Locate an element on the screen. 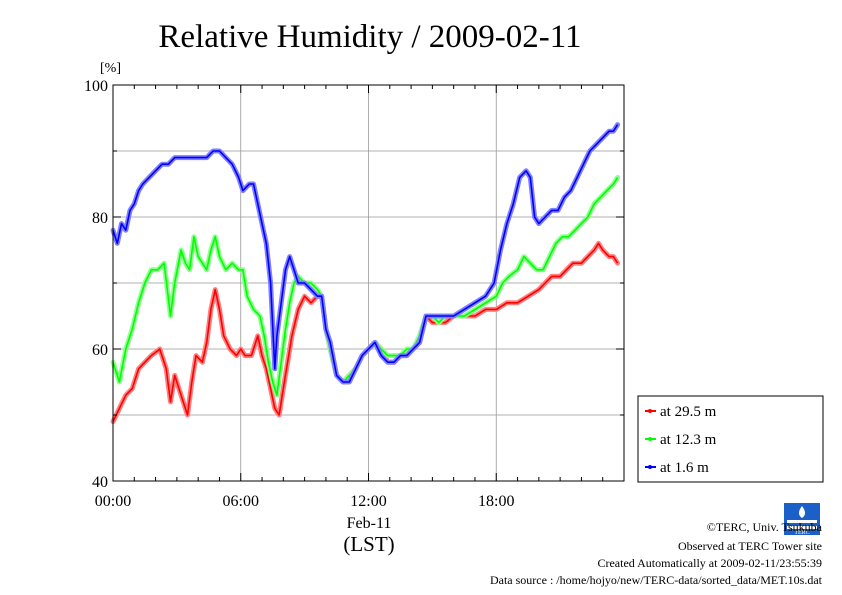 The image size is (842, 595). legend-items: at 29.5 m at 12.3 m at 1.6 m is located at coordinates (681, 440).